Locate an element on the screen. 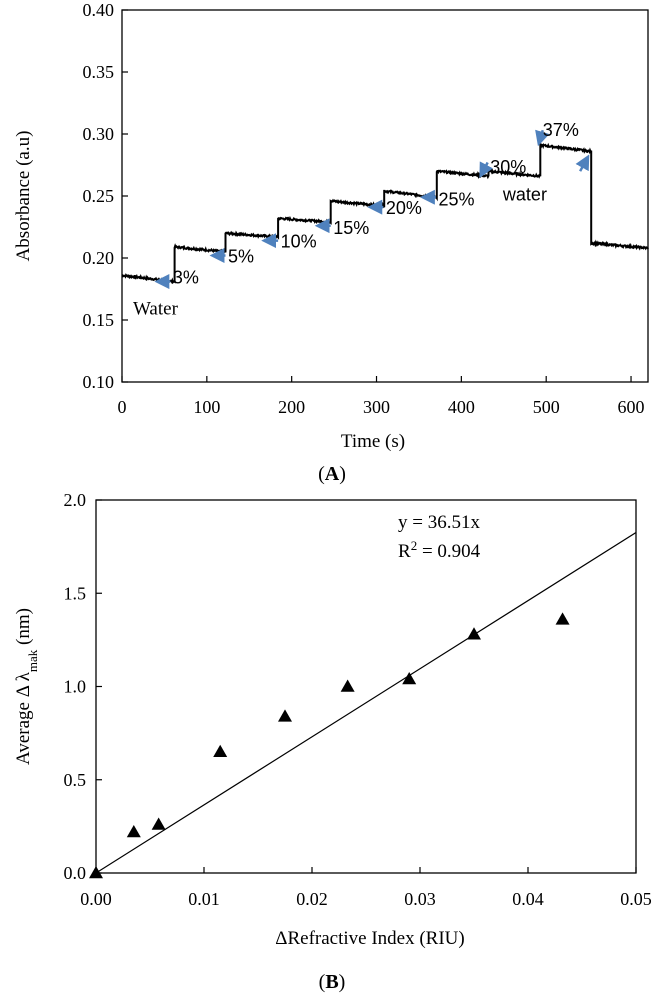 The height and width of the screenshot is (1000, 664). chart-b-y-axis-label: Average Δ λmak (nm) is located at coordinates (26, 686).